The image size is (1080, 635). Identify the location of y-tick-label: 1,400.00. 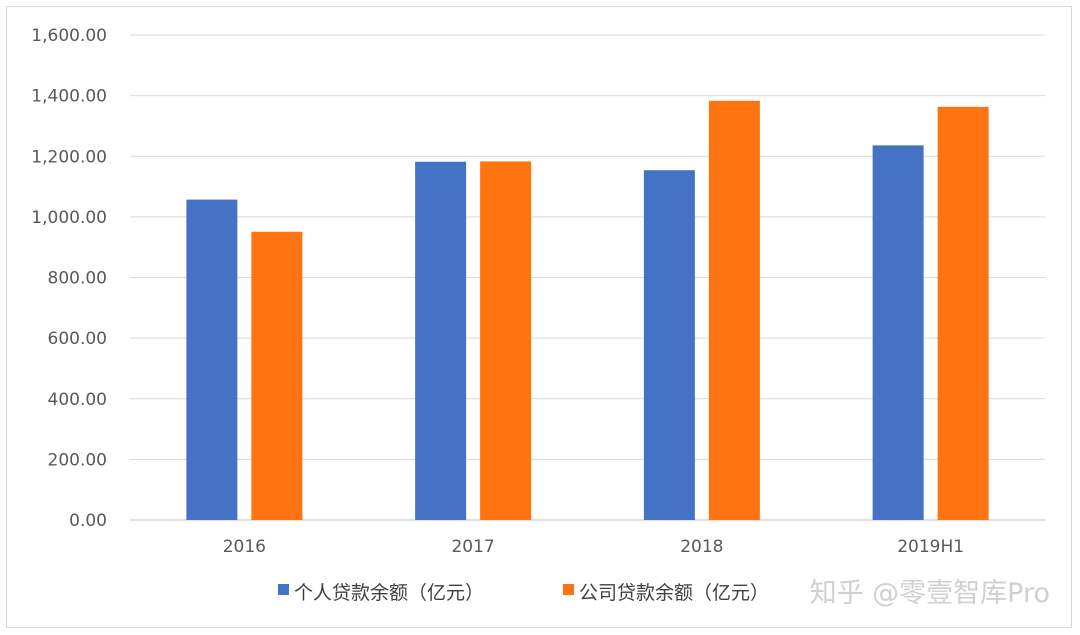
(69, 97).